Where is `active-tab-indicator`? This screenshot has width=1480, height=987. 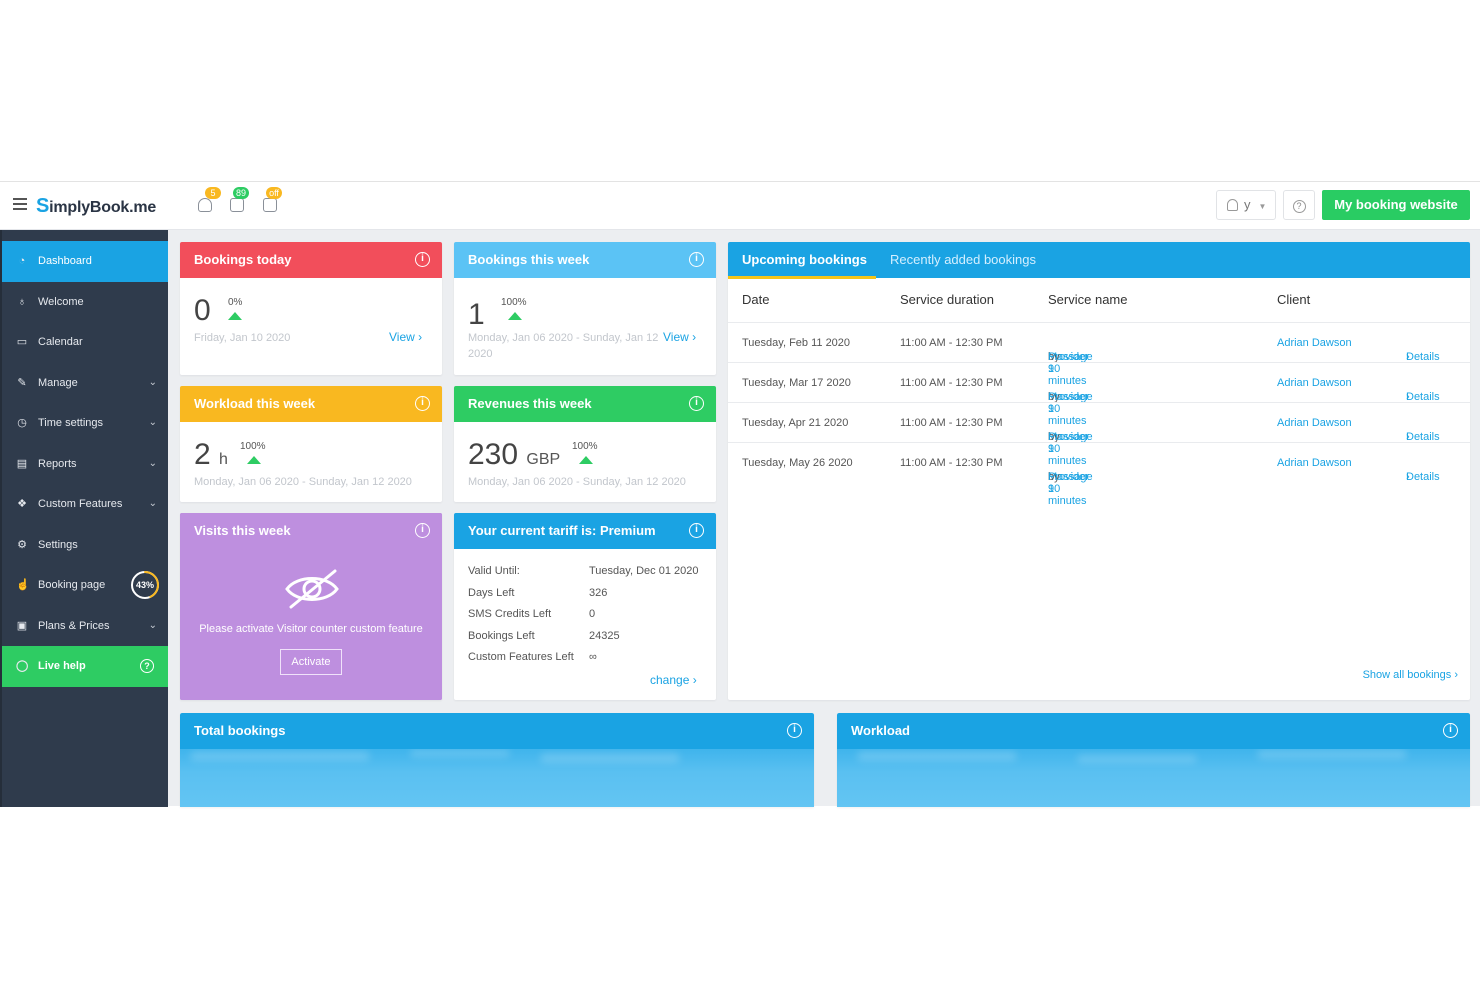
active-tab-indicator is located at coordinates (802, 277).